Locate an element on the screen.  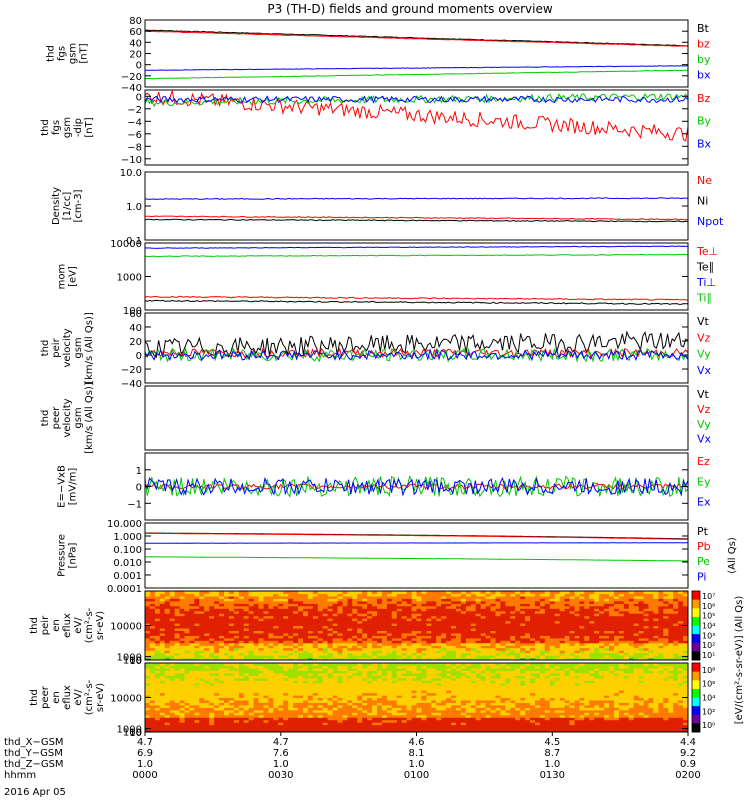
y-tick-label: 60 is located at coordinates (135, 32).